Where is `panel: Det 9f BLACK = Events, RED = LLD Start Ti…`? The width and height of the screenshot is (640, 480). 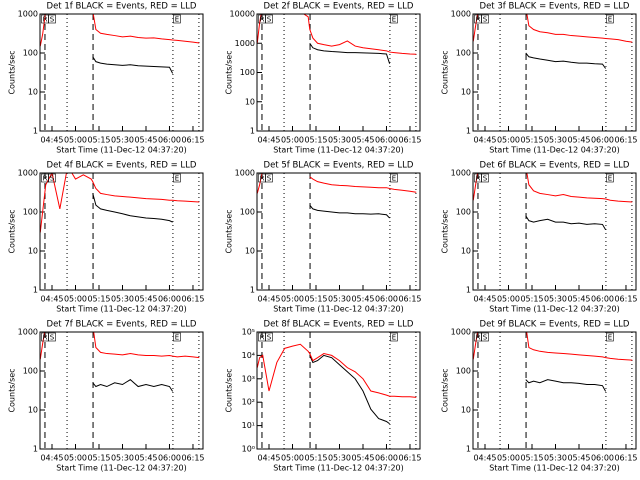
panel: Det 9f BLACK = Events, RED = LLD Start Ti… is located at coordinates (539, 396).